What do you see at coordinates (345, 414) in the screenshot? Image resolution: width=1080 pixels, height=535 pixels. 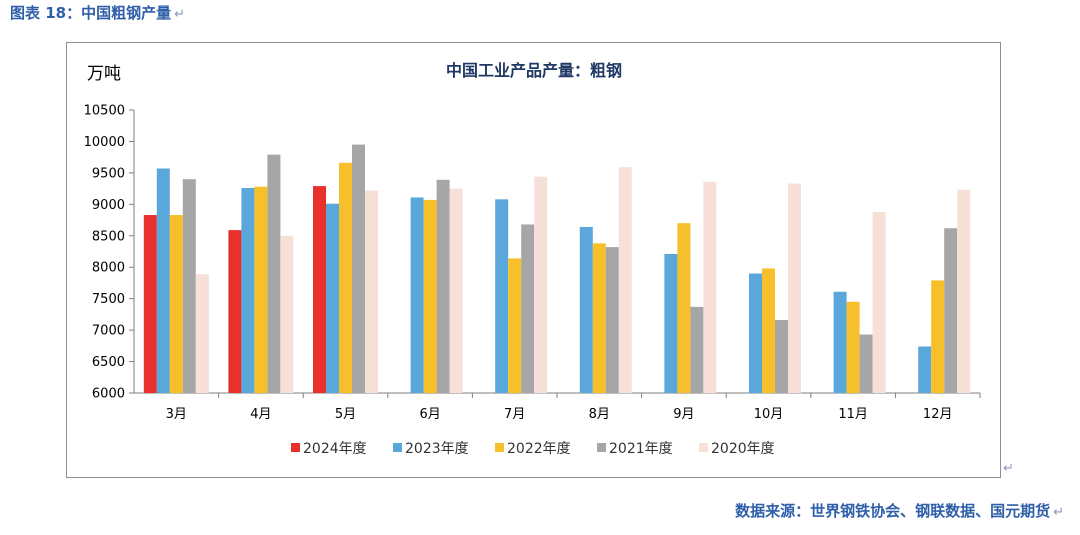 I see `x-tick-label: 5月` at bounding box center [345, 414].